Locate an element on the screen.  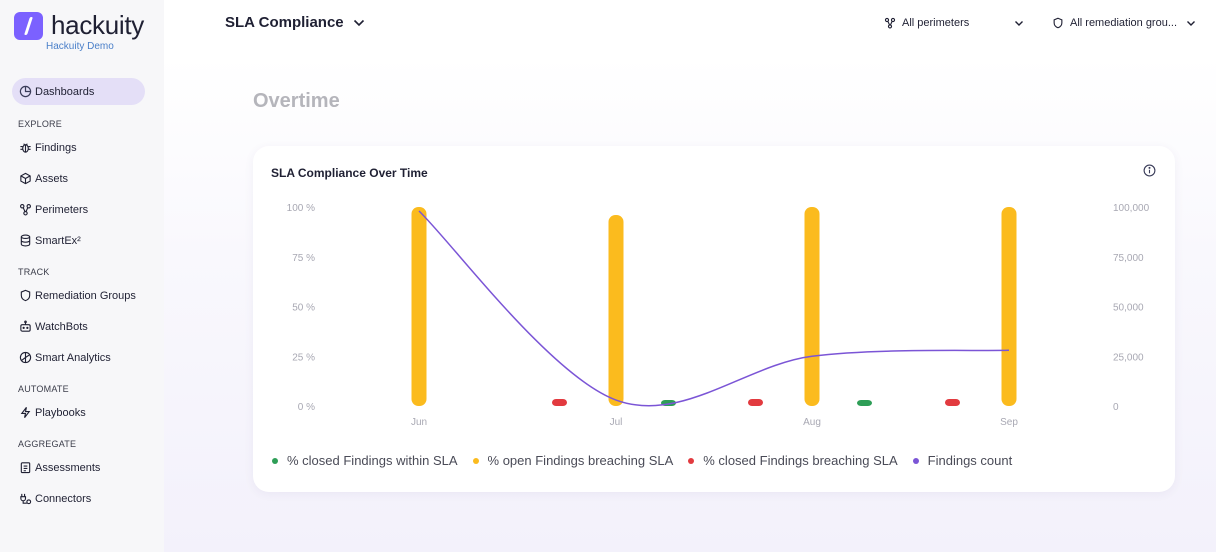
x-tick-label: Jun is located at coordinates (419, 422).